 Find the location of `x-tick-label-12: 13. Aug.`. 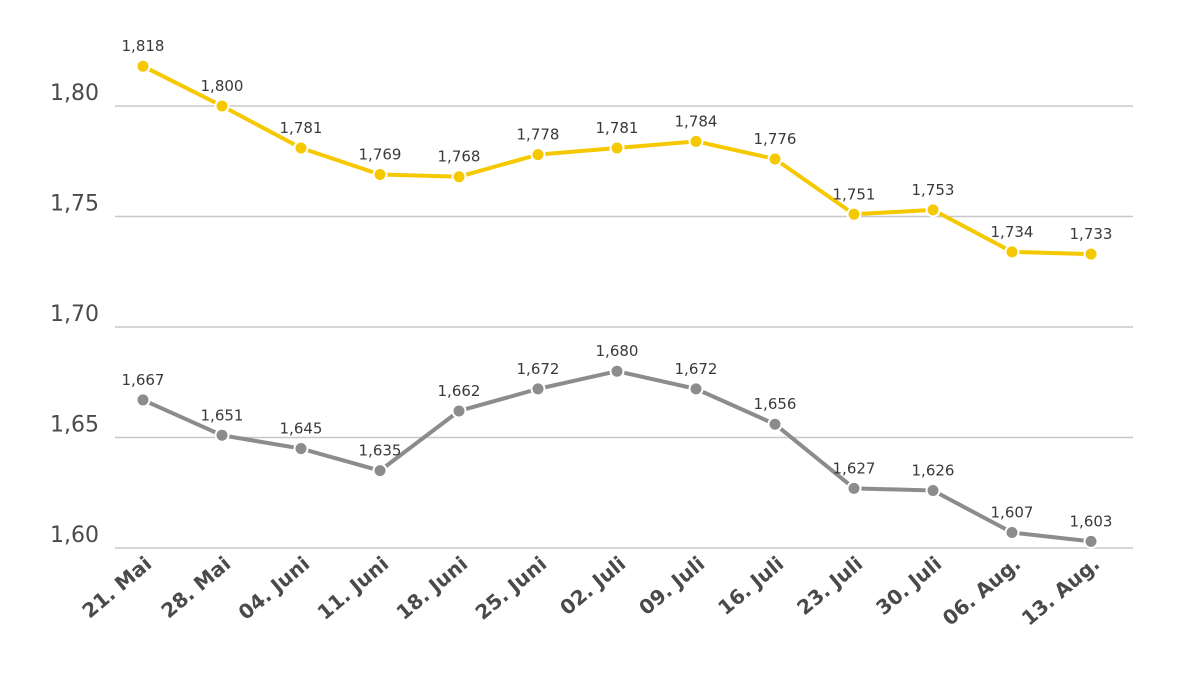

x-tick-label-12: 13. Aug. is located at coordinates (1060, 590).